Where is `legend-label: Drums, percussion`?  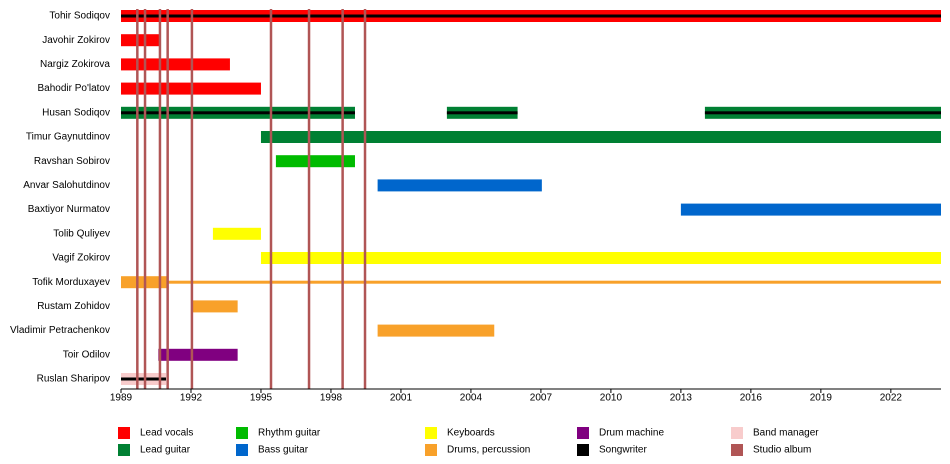
legend-label: Drums, percussion is located at coordinates (488, 450).